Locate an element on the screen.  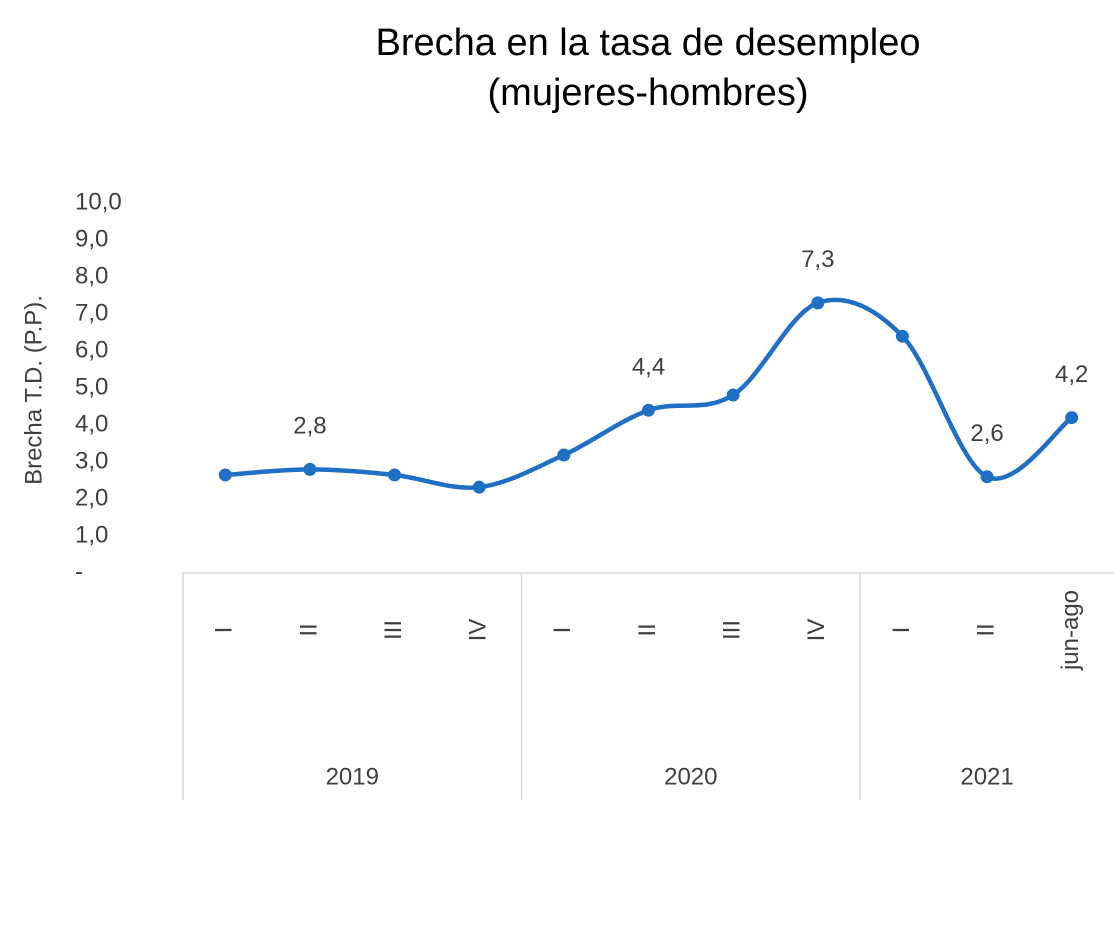
data-label: 7,3 is located at coordinates (817, 259).